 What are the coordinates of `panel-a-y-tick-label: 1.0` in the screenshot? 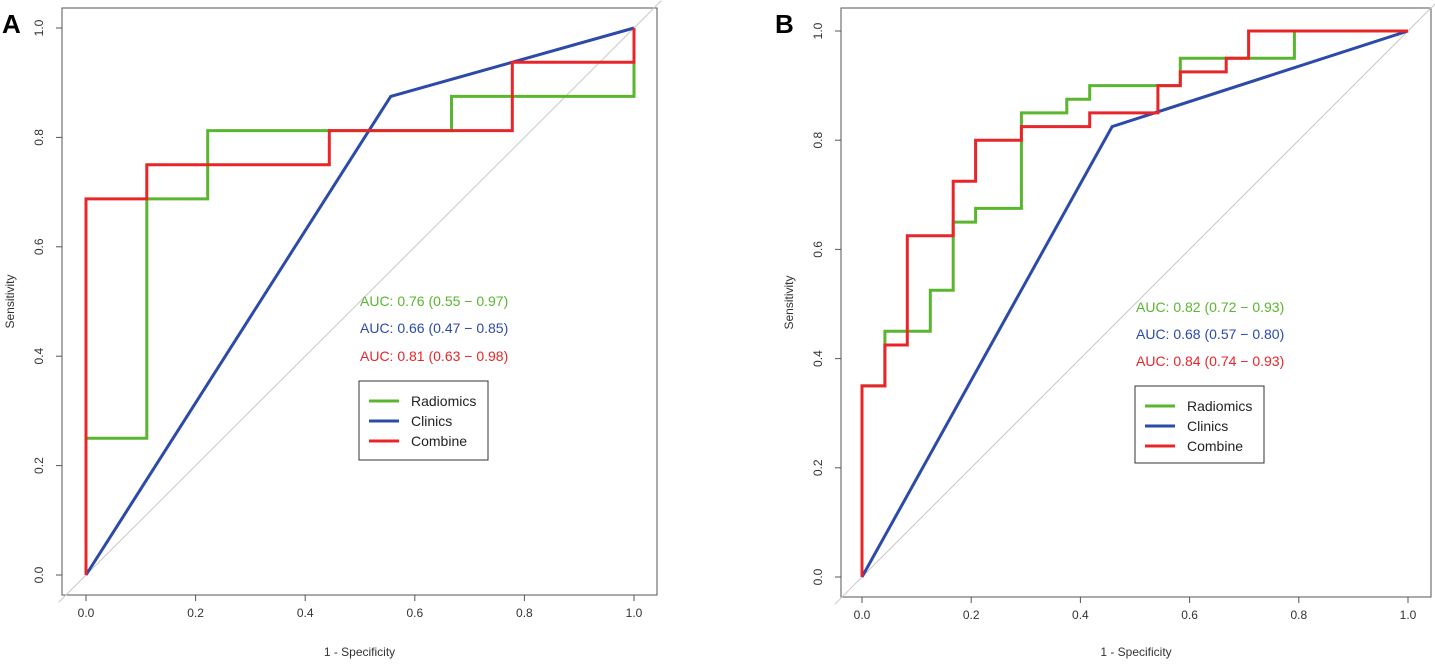 It's located at (39, 27).